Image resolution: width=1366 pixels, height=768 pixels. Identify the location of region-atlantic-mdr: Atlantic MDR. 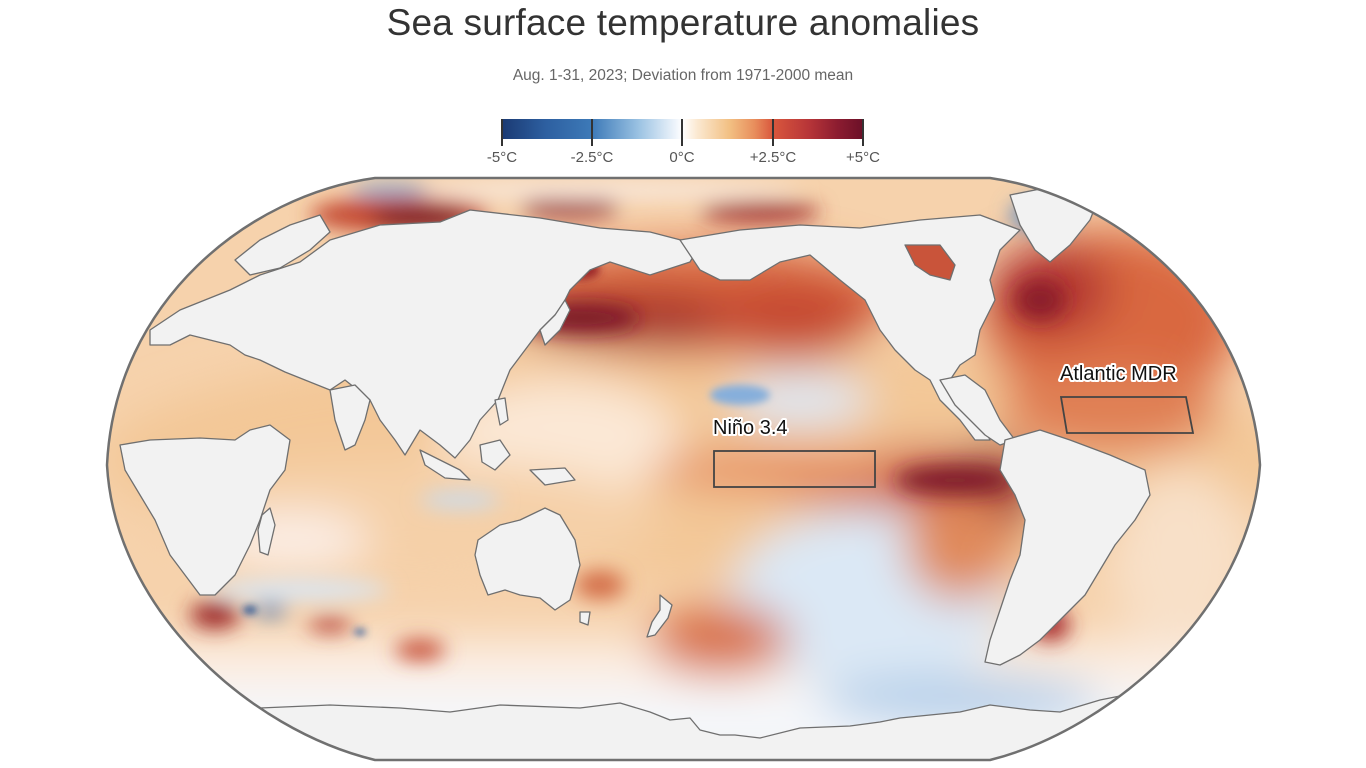
(1126, 397).